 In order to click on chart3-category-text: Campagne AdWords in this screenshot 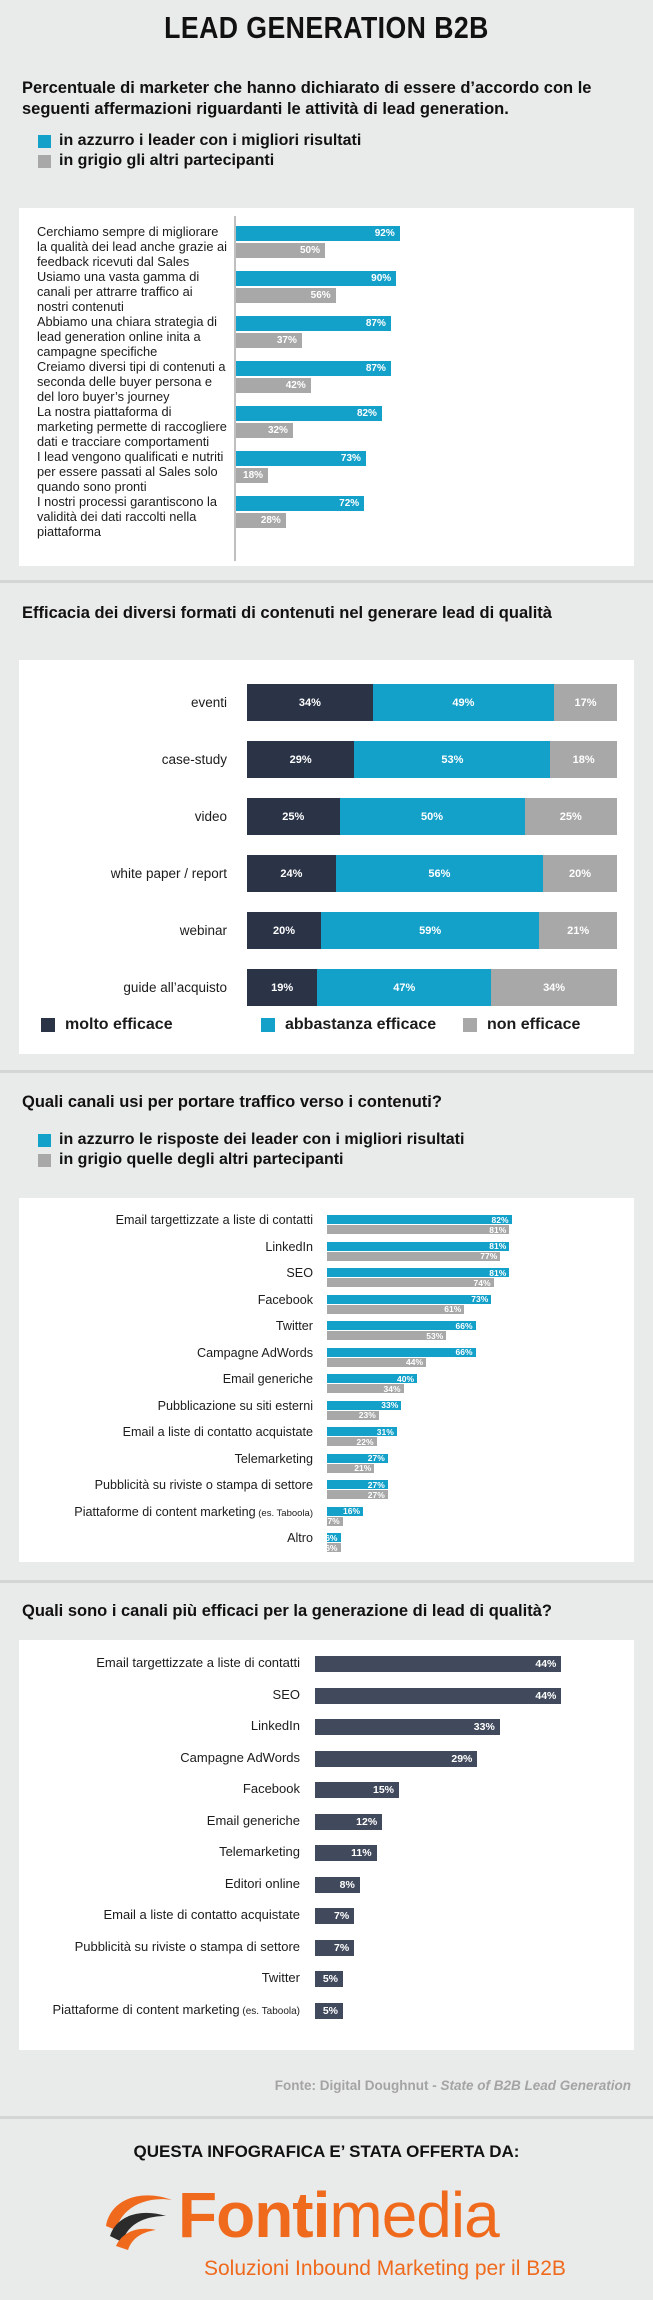, I will do `click(255, 1352)`.